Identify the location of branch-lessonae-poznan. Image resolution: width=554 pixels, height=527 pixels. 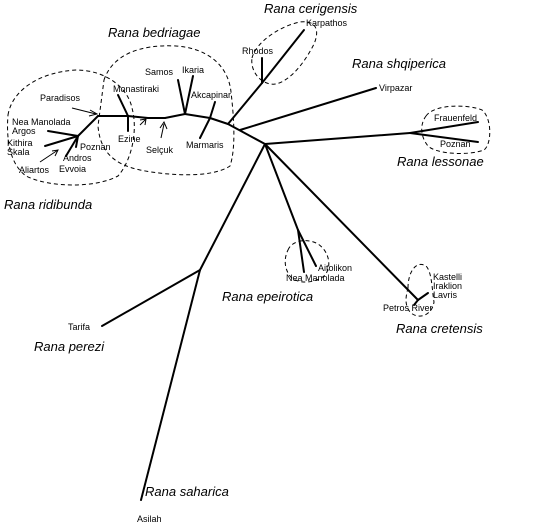
(444, 137).